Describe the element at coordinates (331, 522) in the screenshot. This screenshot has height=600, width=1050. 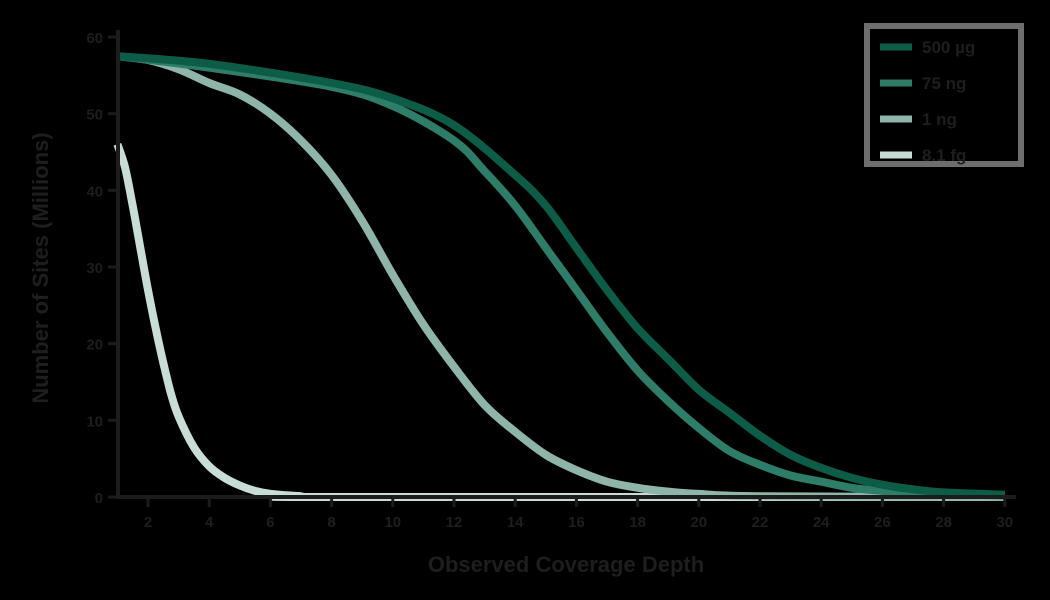
I see `x-tick-label: 8` at that location.